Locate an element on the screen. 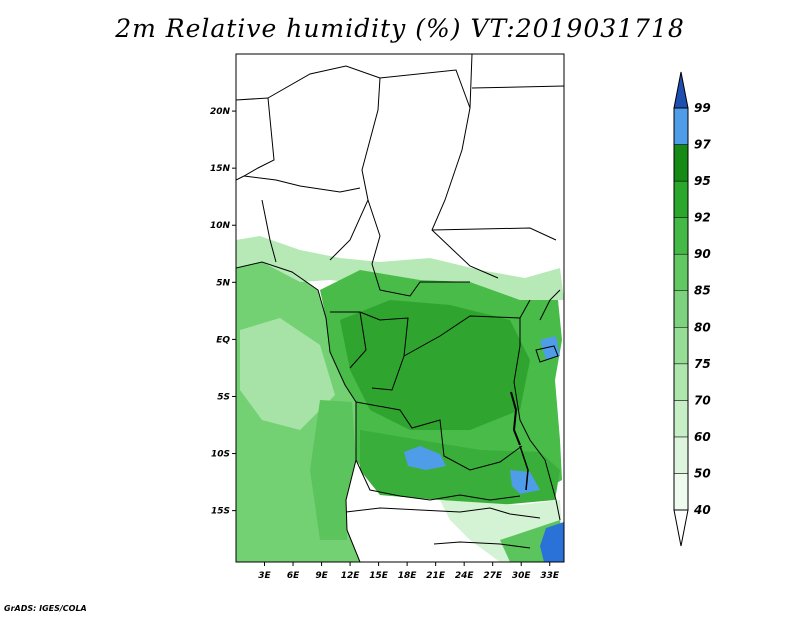 The height and width of the screenshot is (618, 800). lon-tick-label: 30E is located at coordinates (522, 576).